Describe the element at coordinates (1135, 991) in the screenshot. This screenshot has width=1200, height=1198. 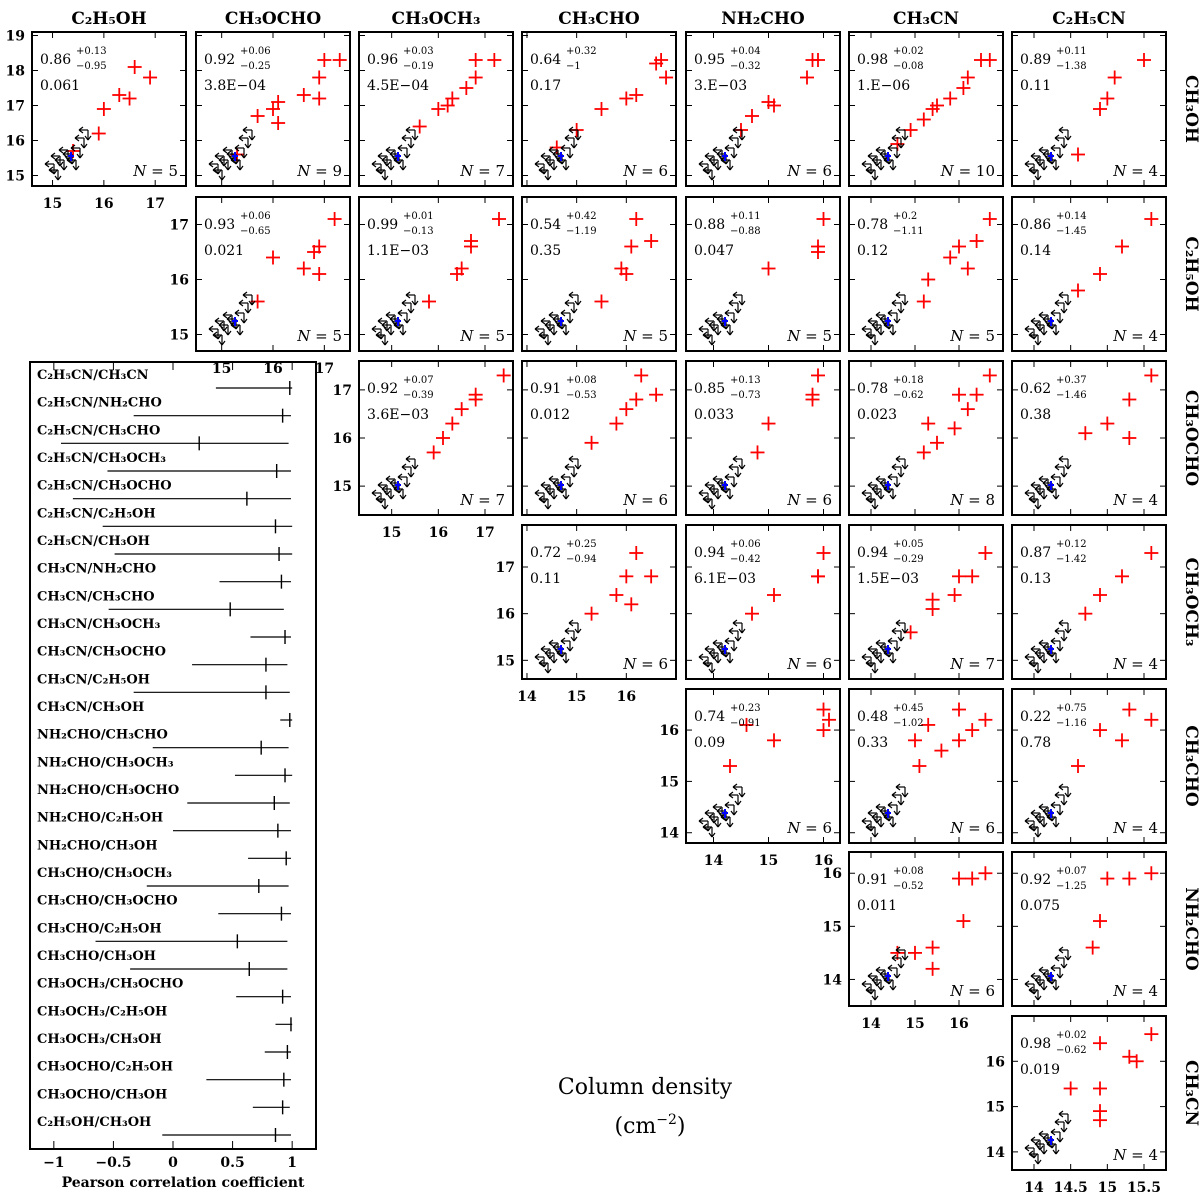
I see `n-label: N = 4` at that location.